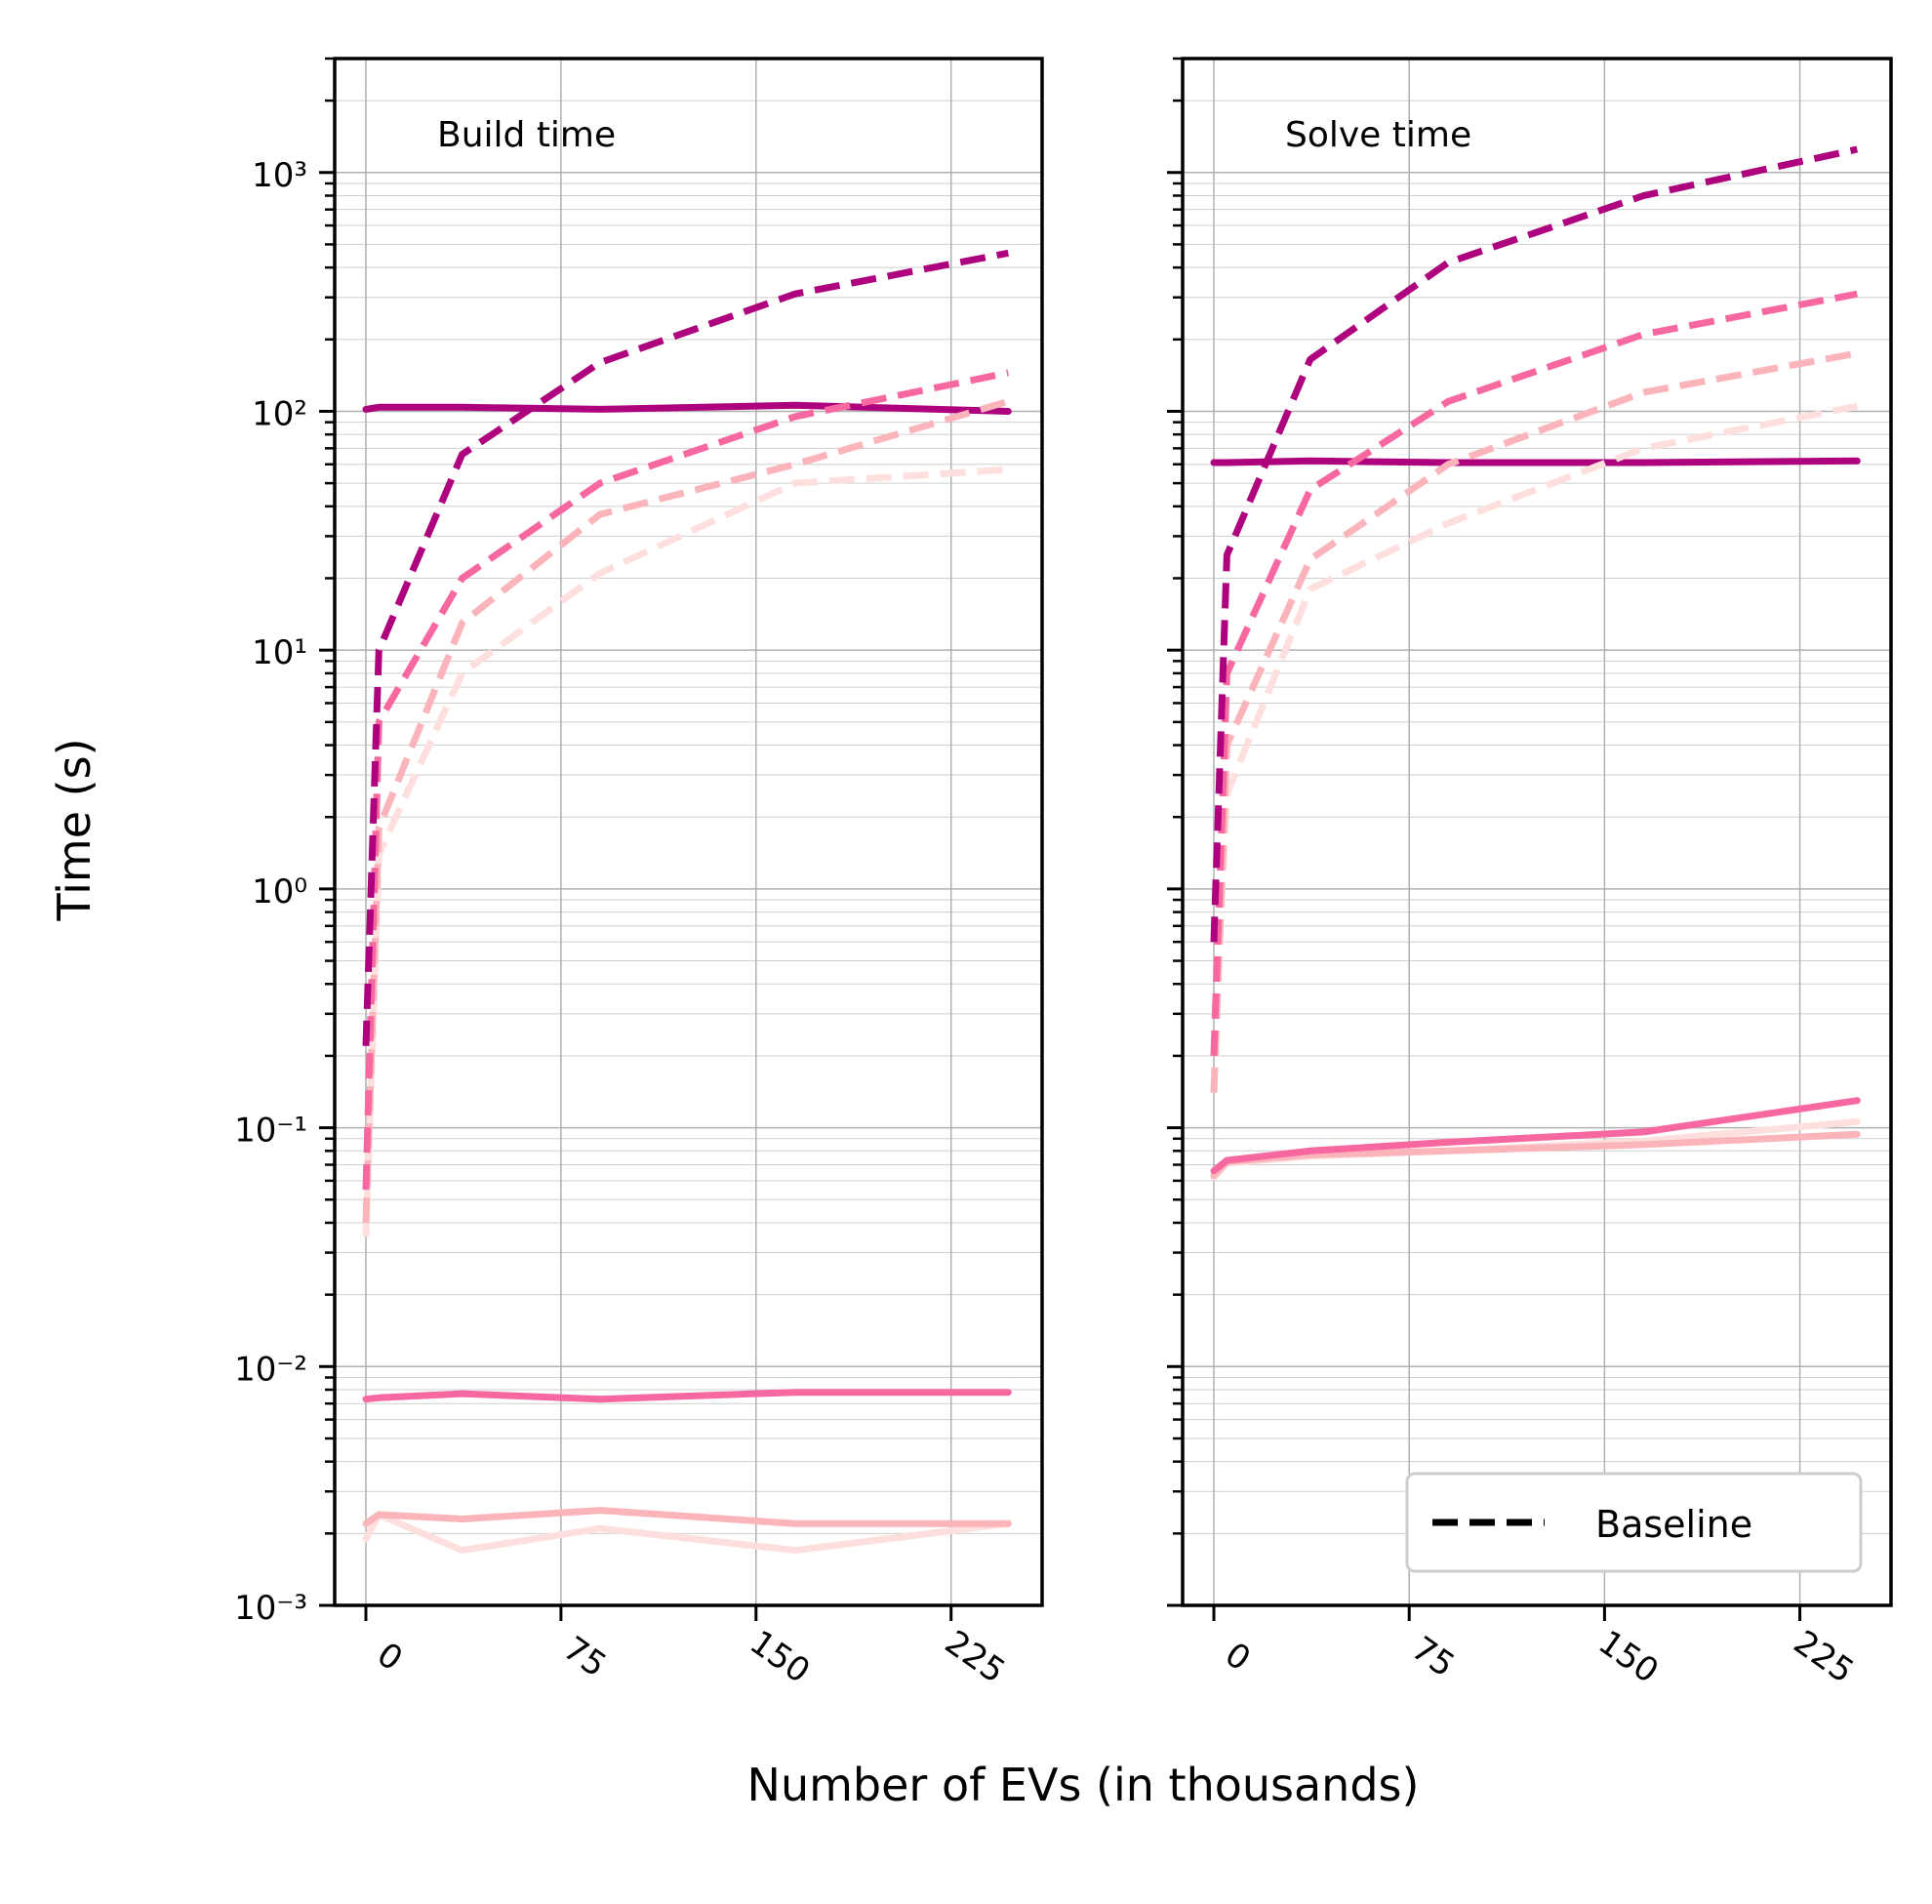 The image size is (1932, 1904). Describe the element at coordinates (284, 842) in the screenshot. I see `y-ticks: 10⁻³ 10⁻² 10⁻¹ 10⁰ 10¹ 10² 10³` at that location.